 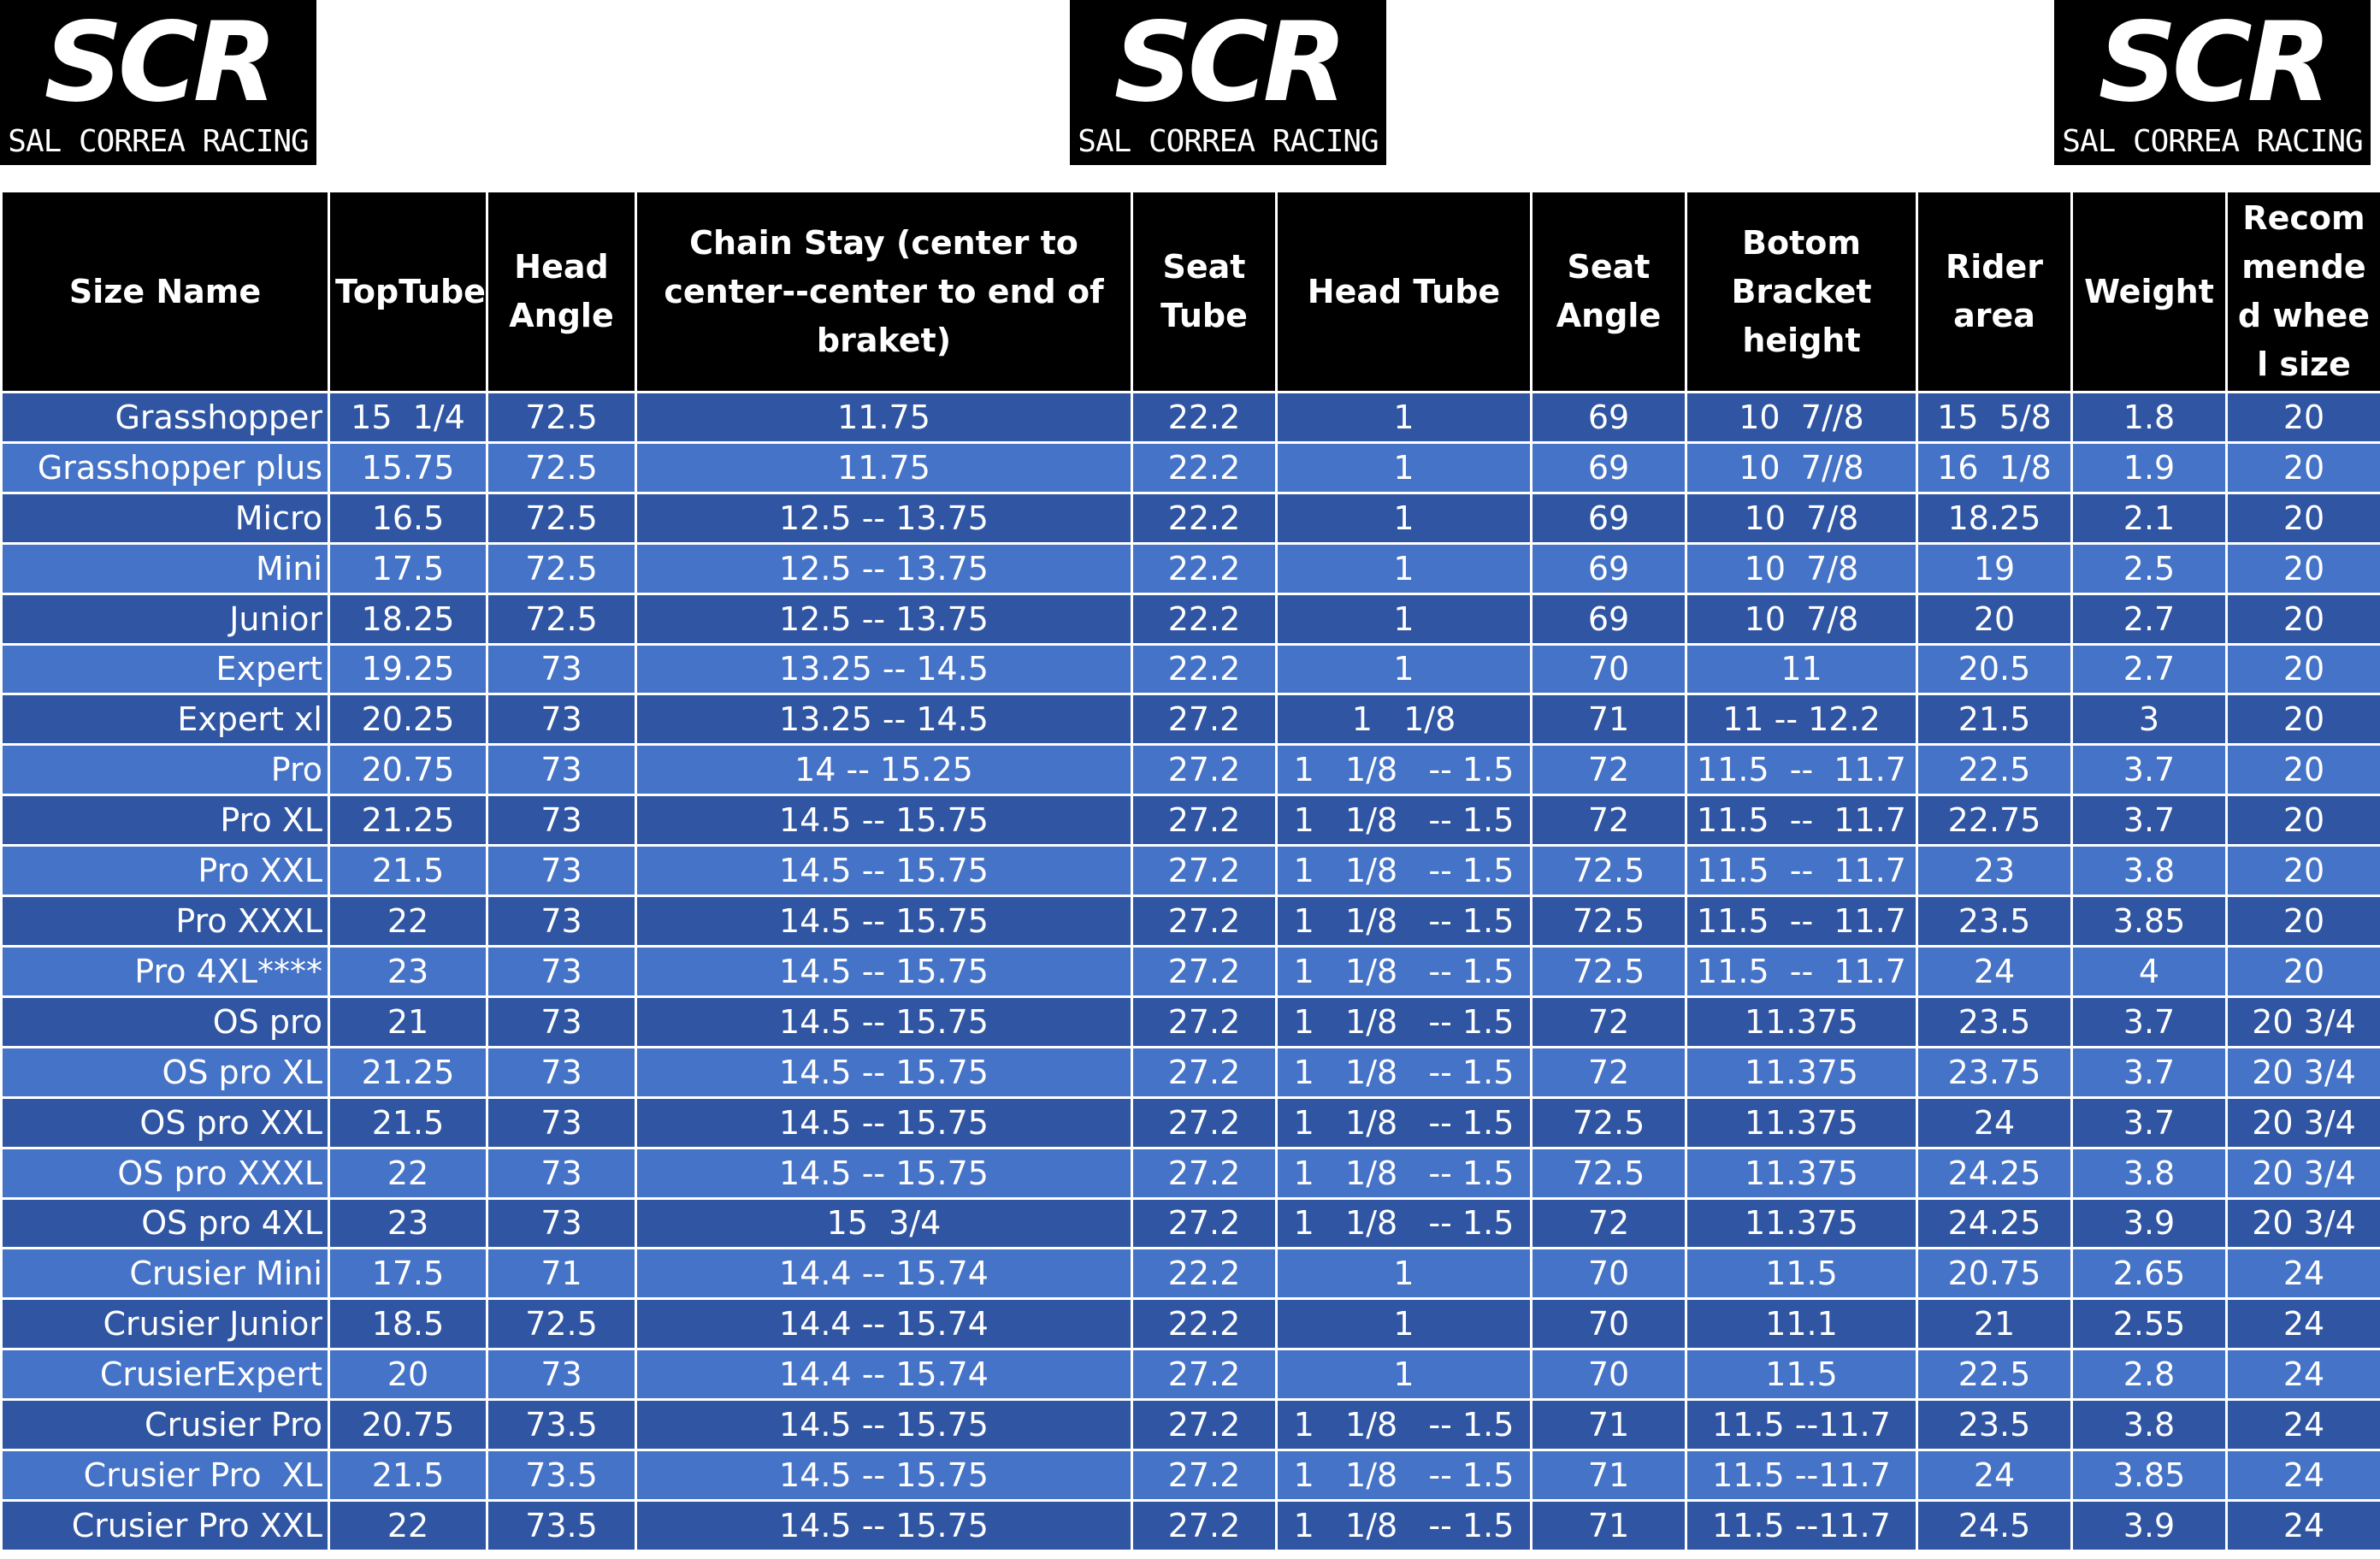 What do you see at coordinates (562, 1525) in the screenshot?
I see `table-cell: 73.5` at bounding box center [562, 1525].